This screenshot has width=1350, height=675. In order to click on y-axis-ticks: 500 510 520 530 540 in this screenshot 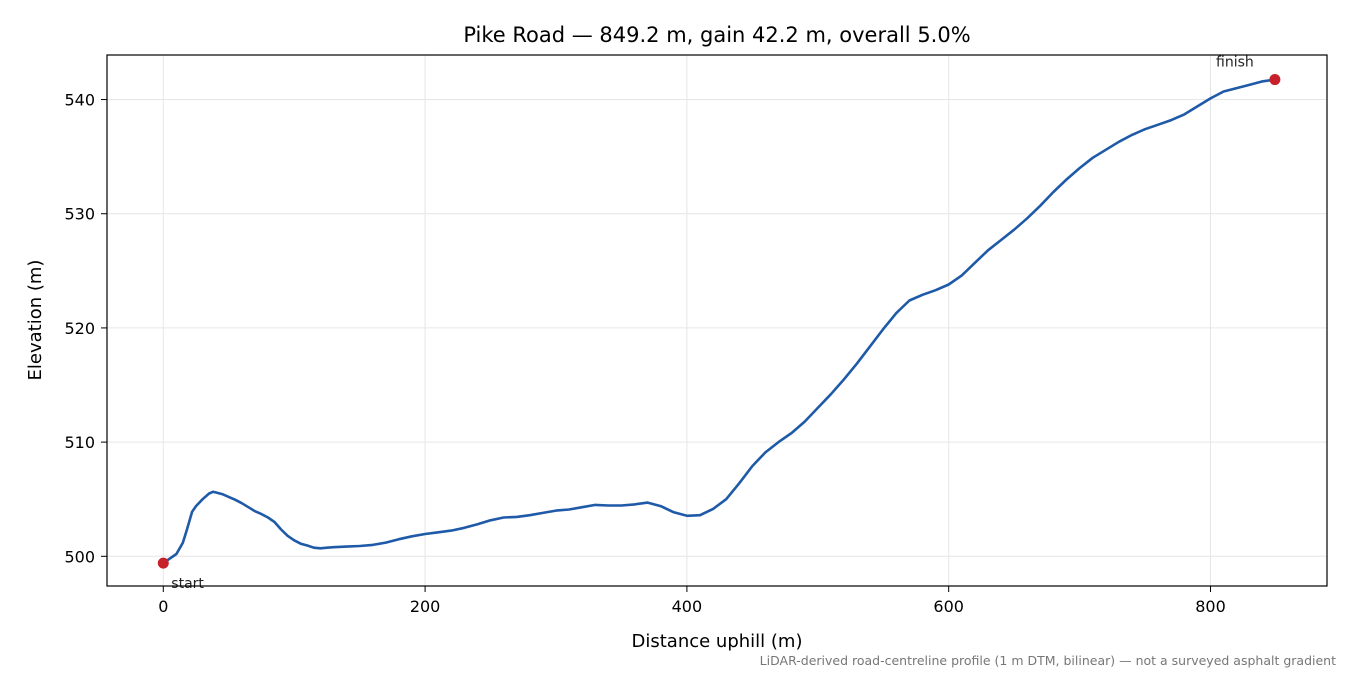, I will do `click(85, 328)`.